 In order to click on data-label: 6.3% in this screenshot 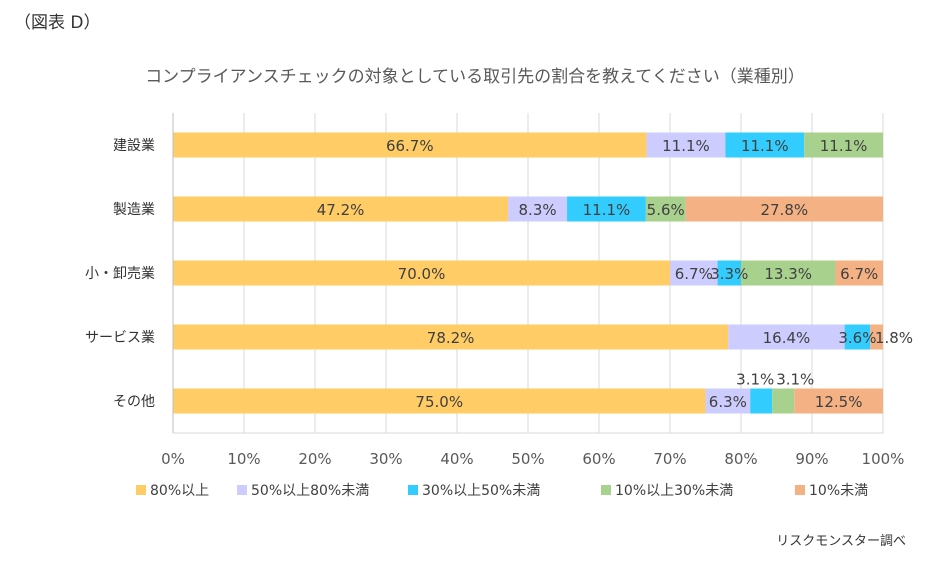, I will do `click(728, 402)`.